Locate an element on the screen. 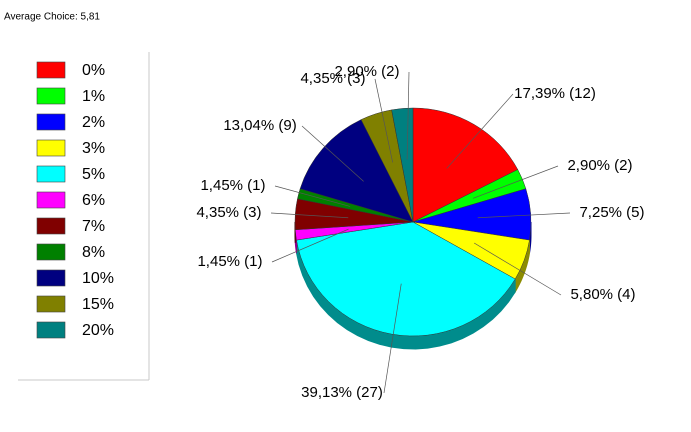 Image resolution: width=691 pixels, height=432 pixels. legend-label: 2% is located at coordinates (93, 122).